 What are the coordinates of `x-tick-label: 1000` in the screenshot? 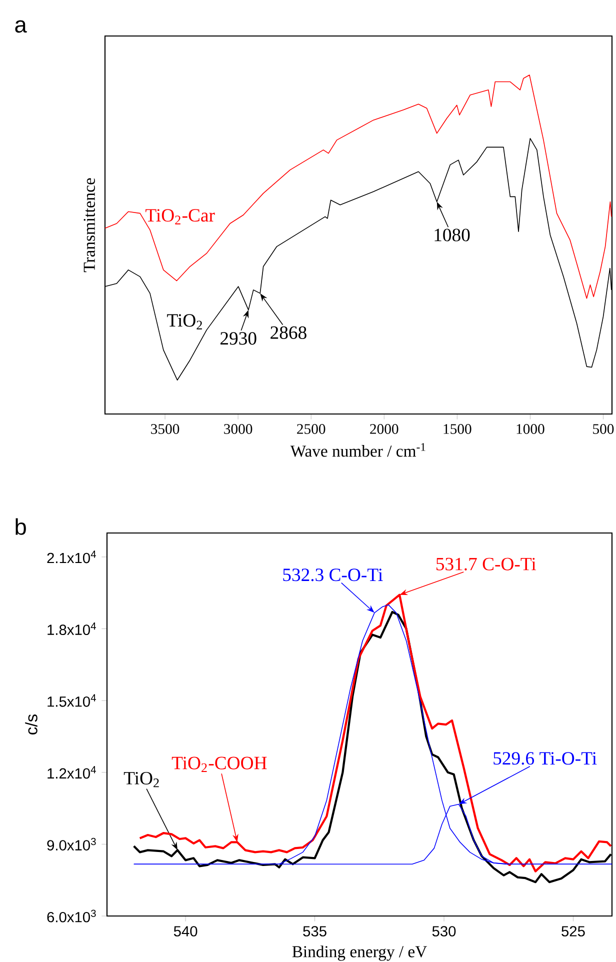 It's located at (530, 429).